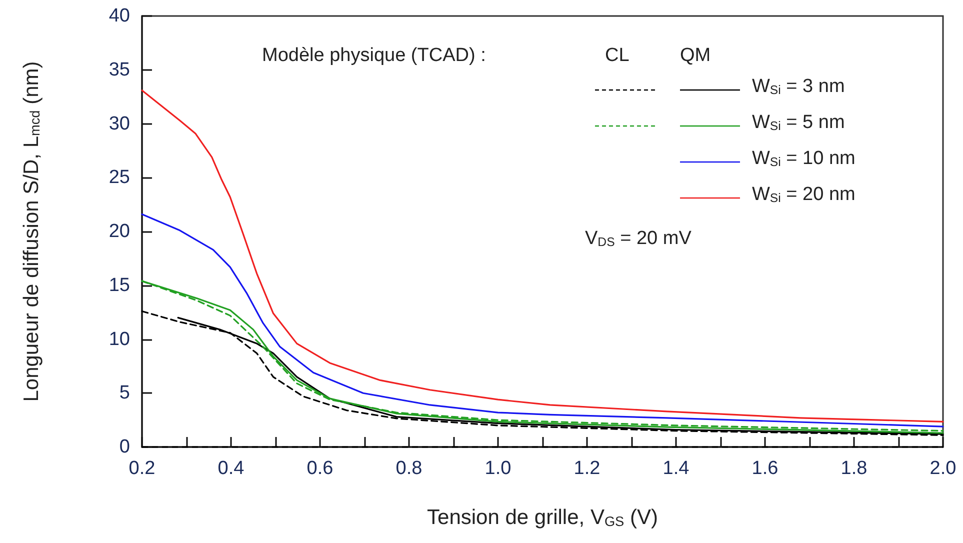 This screenshot has width=963, height=543. What do you see at coordinates (638, 238) in the screenshot?
I see `annotation: VDS = 20 mV` at bounding box center [638, 238].